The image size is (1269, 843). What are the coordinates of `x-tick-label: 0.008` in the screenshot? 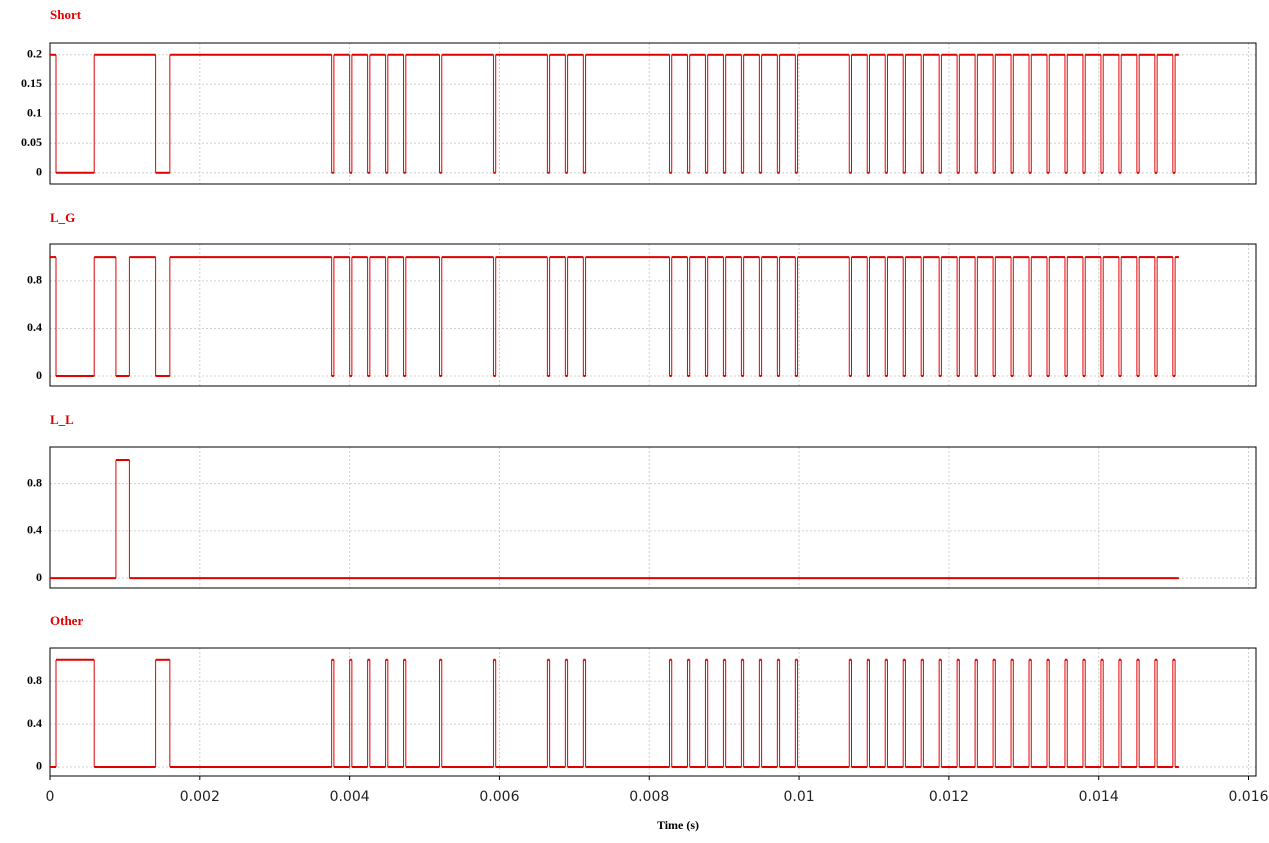 It's located at (649, 797).